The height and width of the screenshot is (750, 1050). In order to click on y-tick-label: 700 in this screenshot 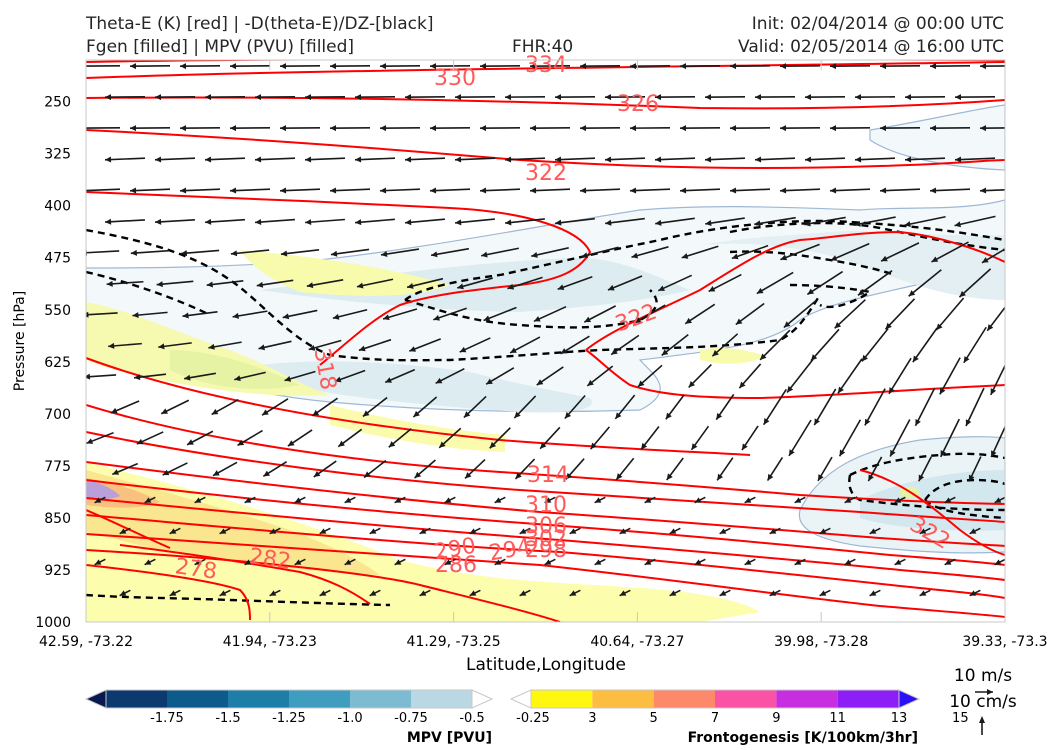, I will do `click(57, 415)`.